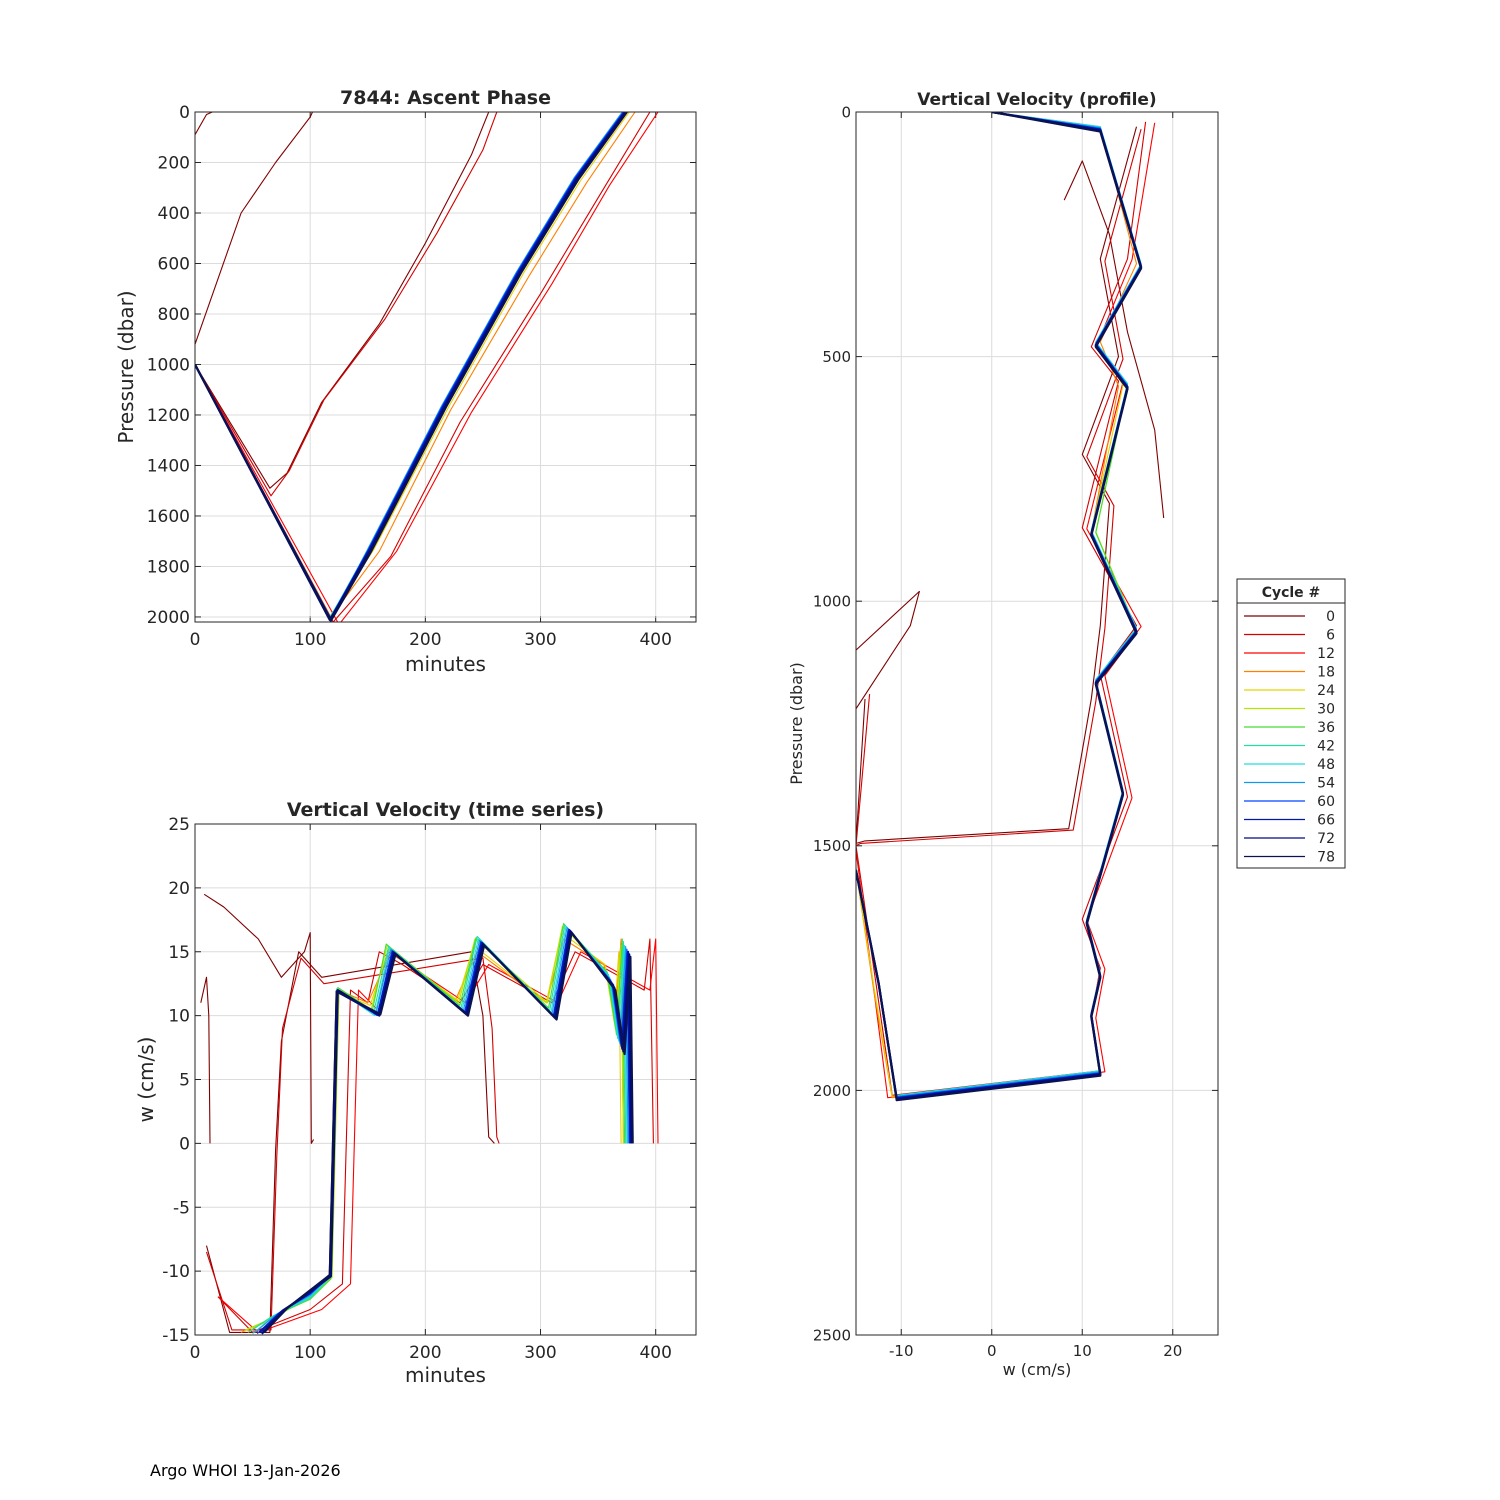 The height and width of the screenshot is (1500, 1500). I want to click on y-tick-label: 500, so click(836, 357).